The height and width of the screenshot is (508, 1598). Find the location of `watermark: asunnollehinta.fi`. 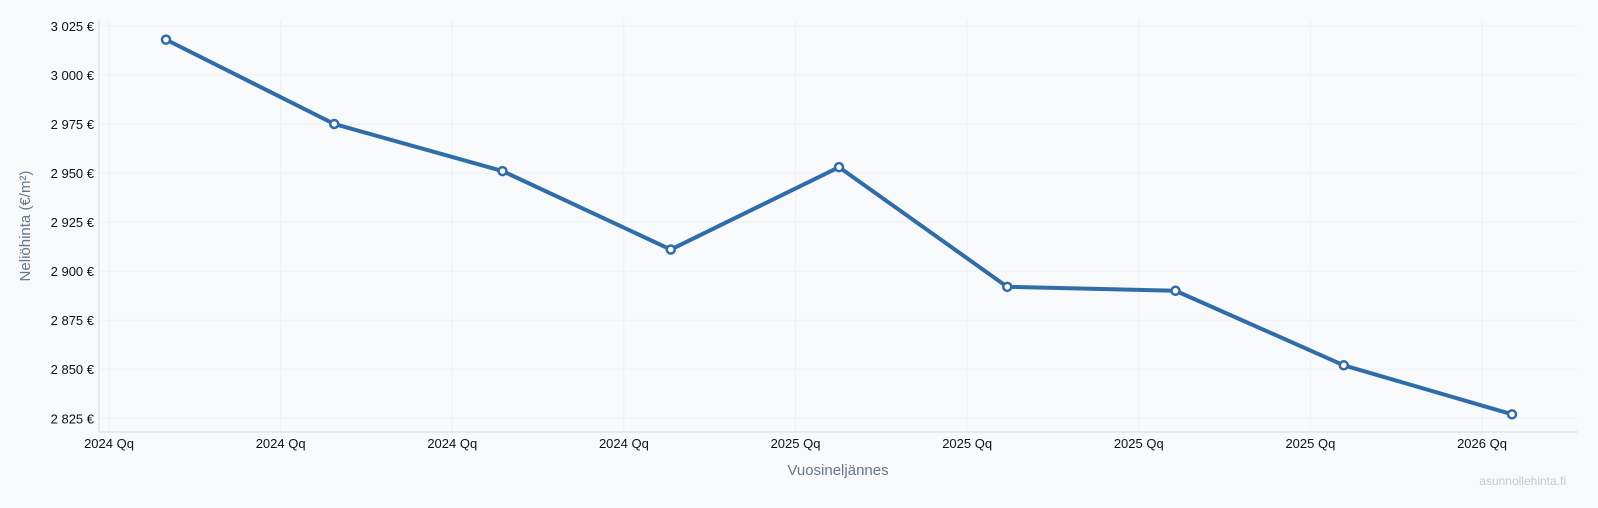

watermark: asunnollehinta.fi is located at coordinates (1522, 481).